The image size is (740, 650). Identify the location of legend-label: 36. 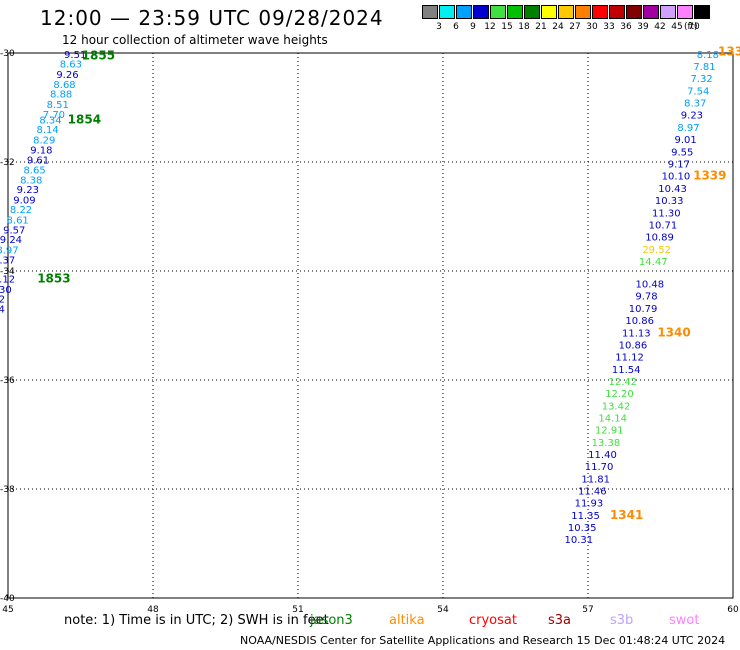
(626, 27).